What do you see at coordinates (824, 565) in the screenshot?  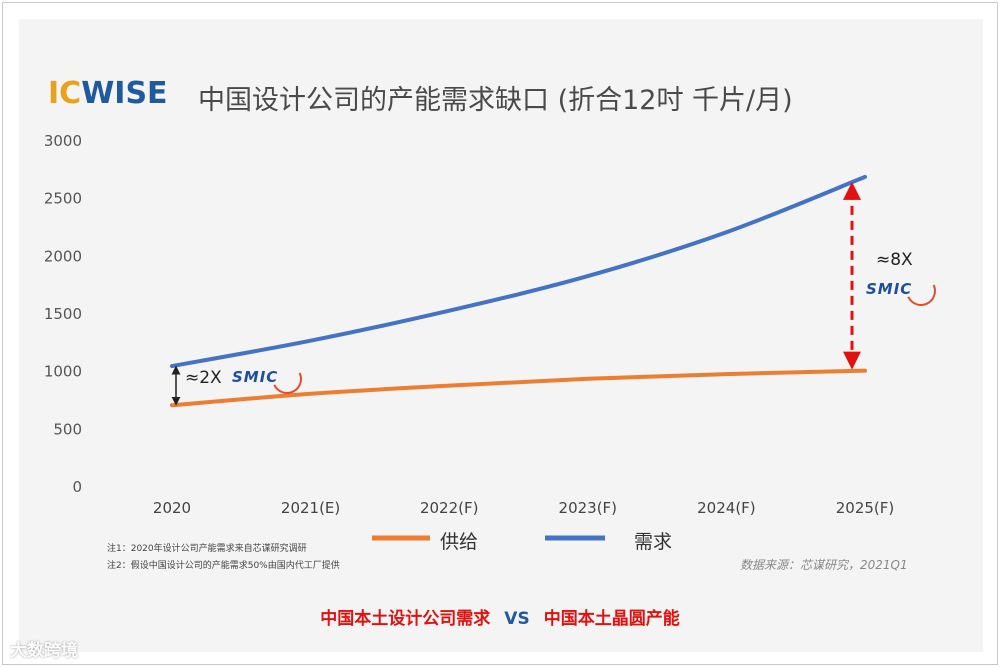 I see `data-source: 数据来源：芯谋研究，2021Q1` at bounding box center [824, 565].